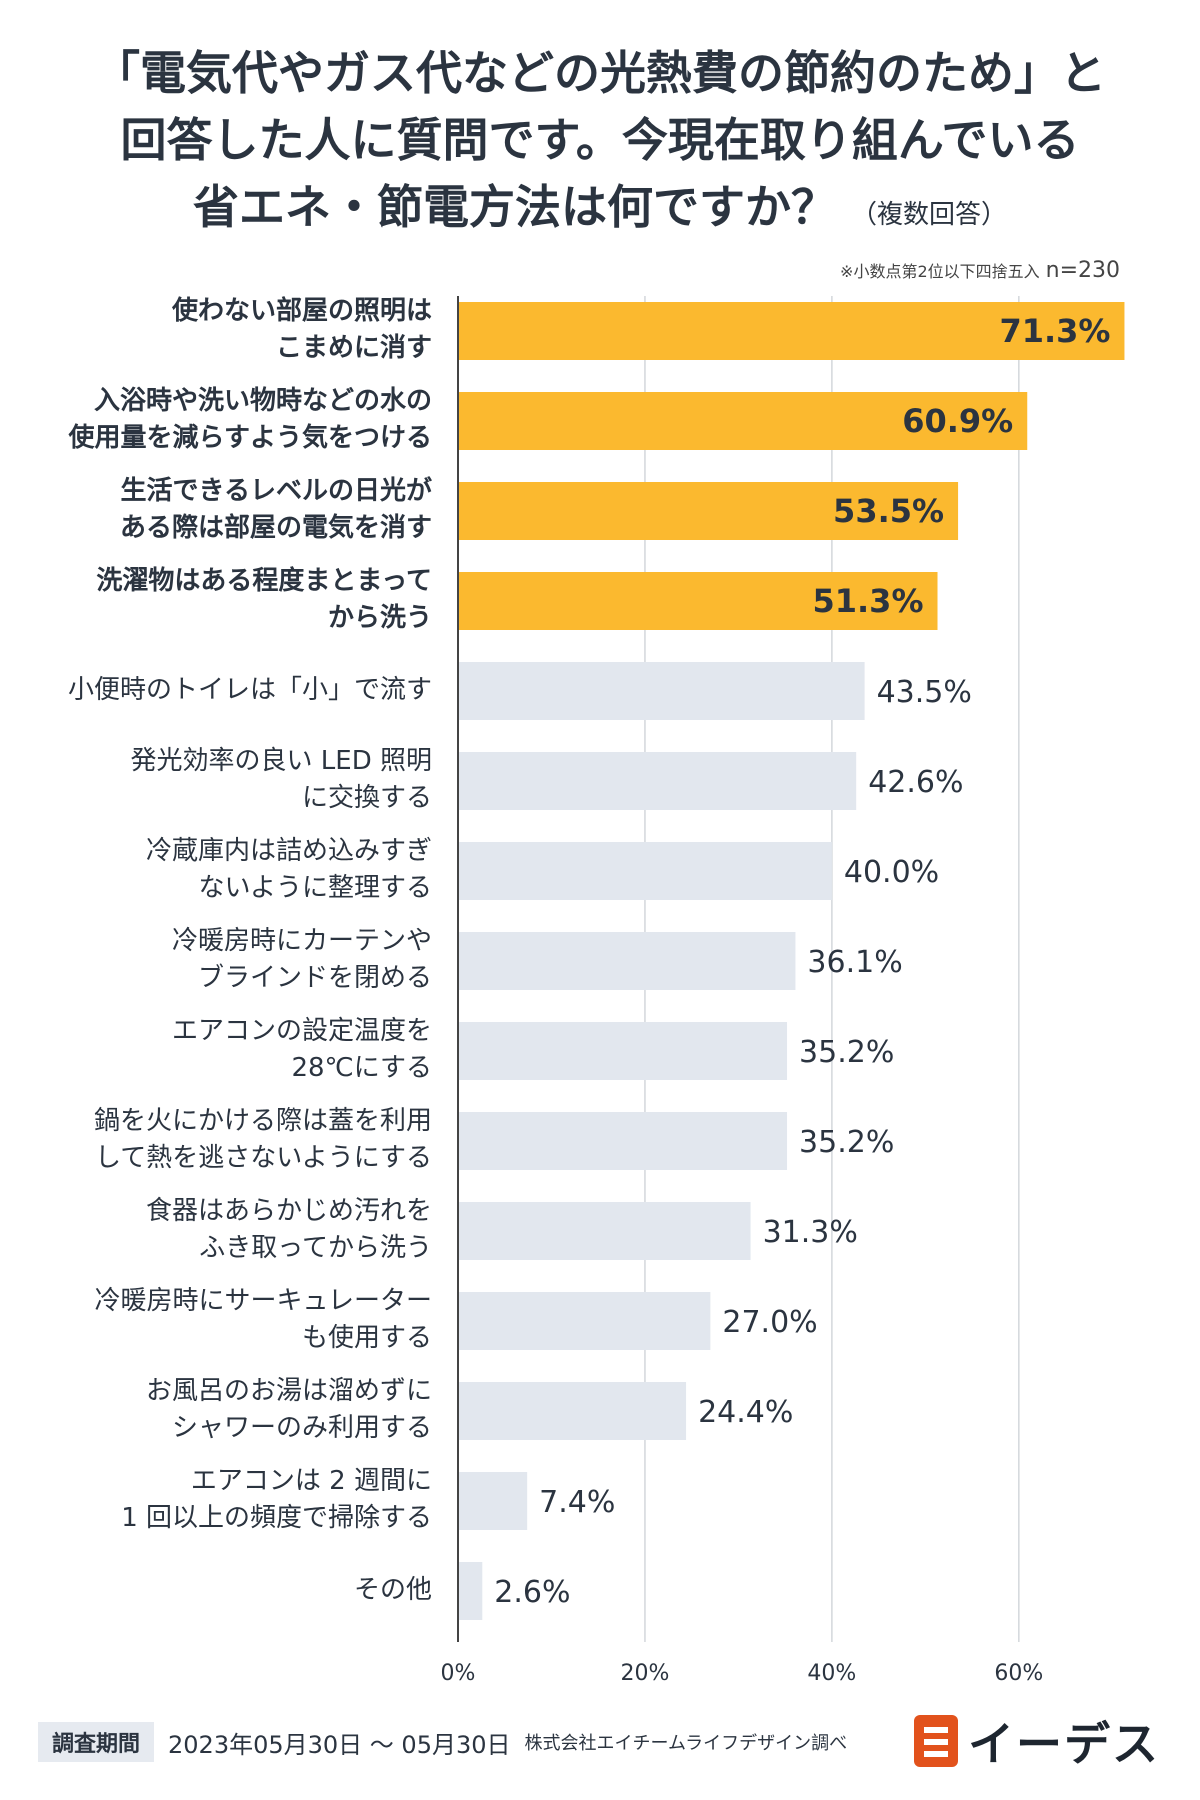 The width and height of the screenshot is (1200, 1800). What do you see at coordinates (1064, 1744) in the screenshot?
I see `logo-text: イーデス` at bounding box center [1064, 1744].